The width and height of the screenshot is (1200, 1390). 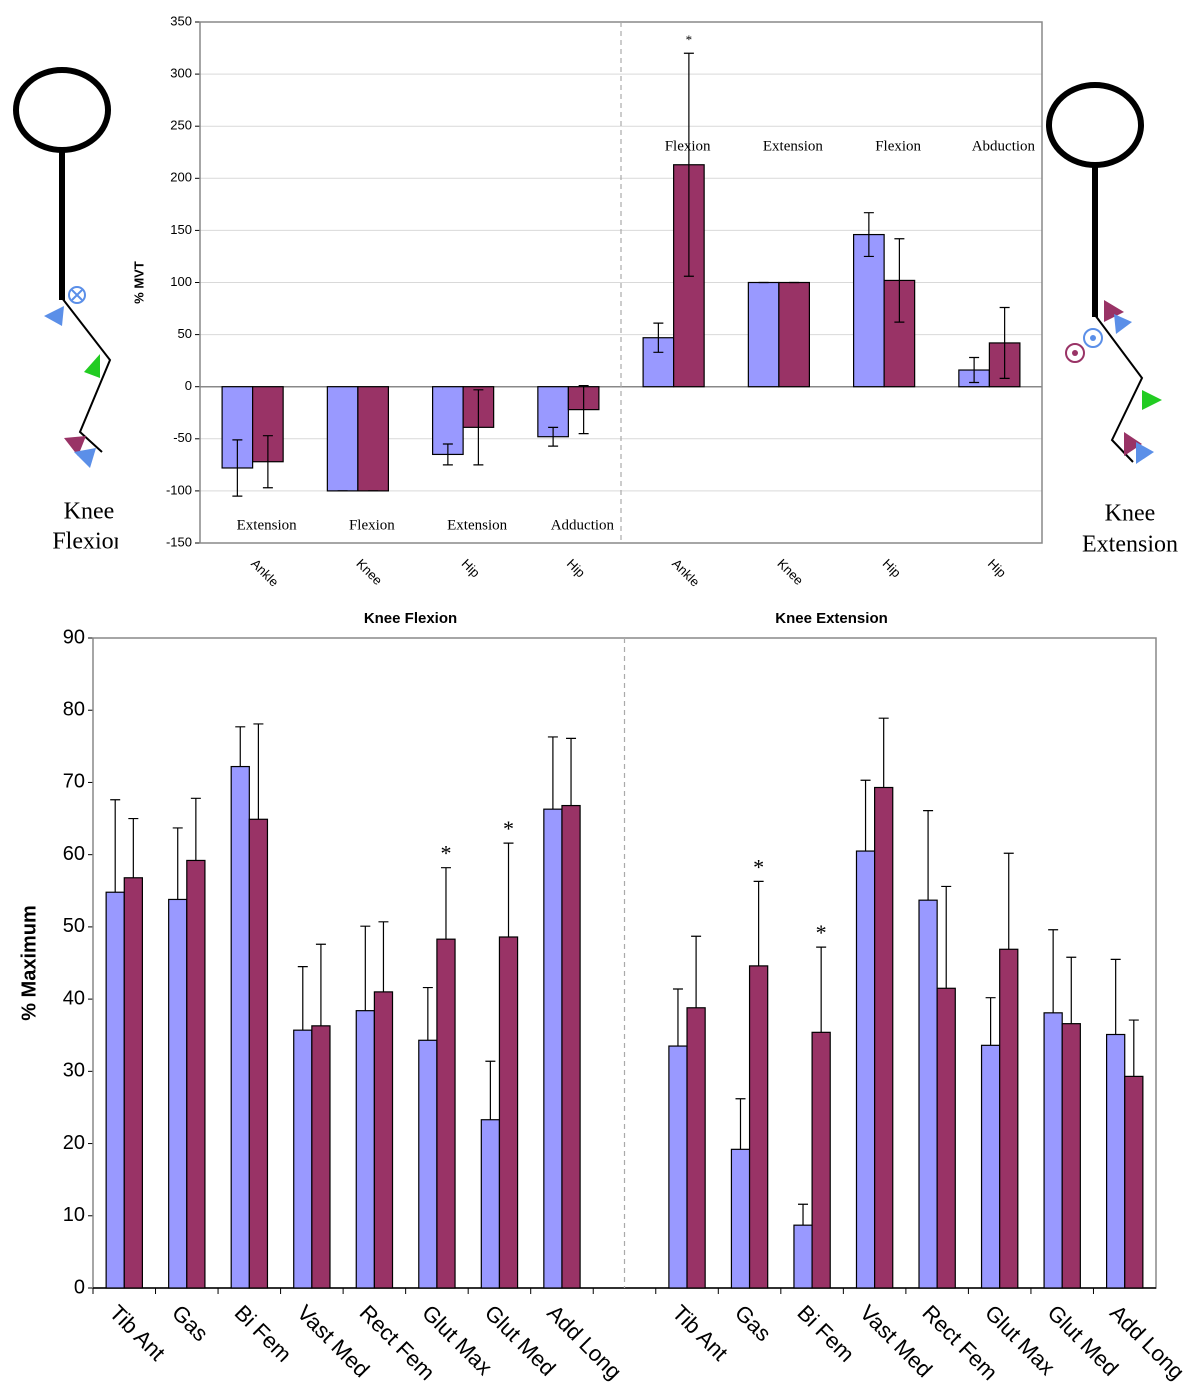 I want to click on y-tick-label: 100, so click(x=181, y=281).